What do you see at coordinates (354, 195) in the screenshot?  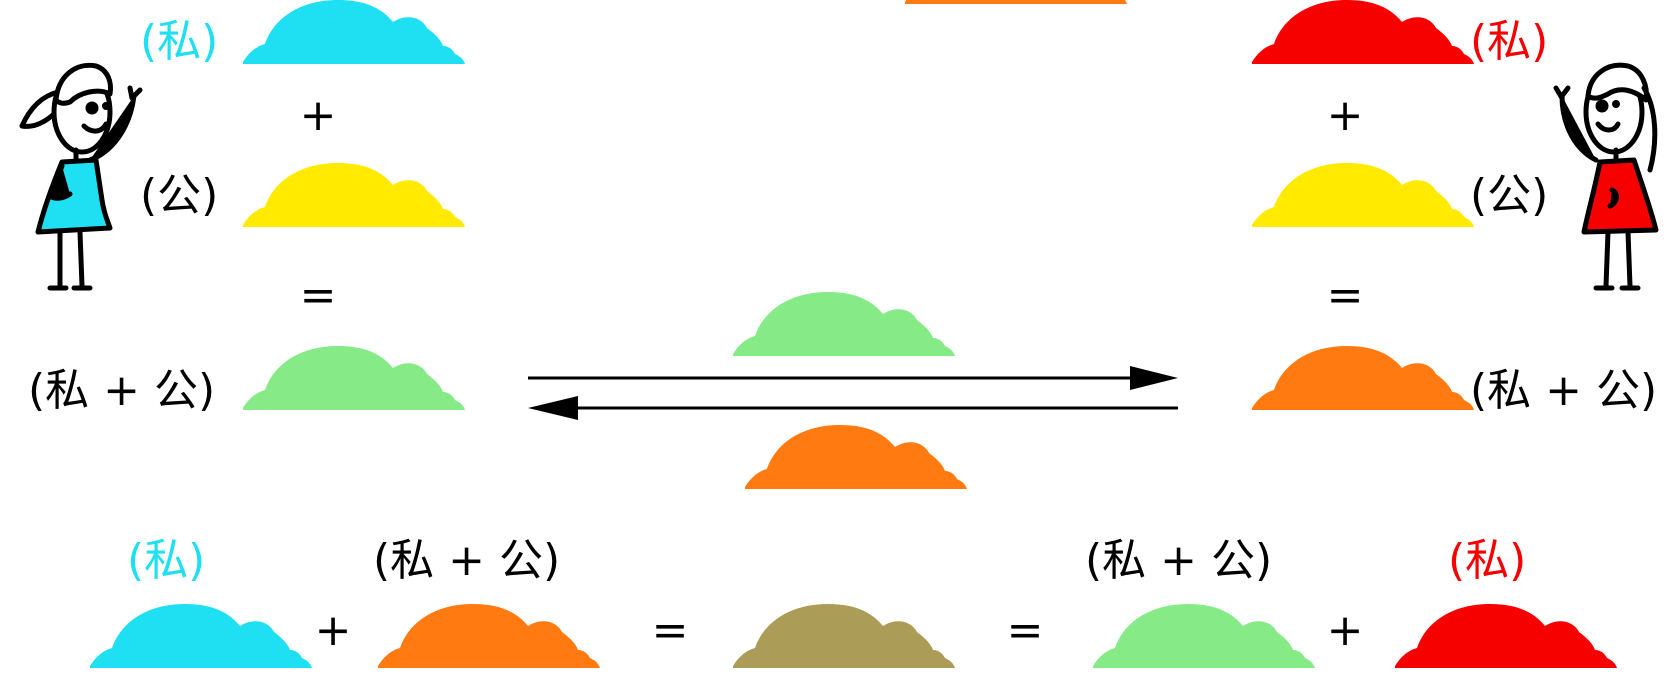 I see `left-public-paint-blob` at bounding box center [354, 195].